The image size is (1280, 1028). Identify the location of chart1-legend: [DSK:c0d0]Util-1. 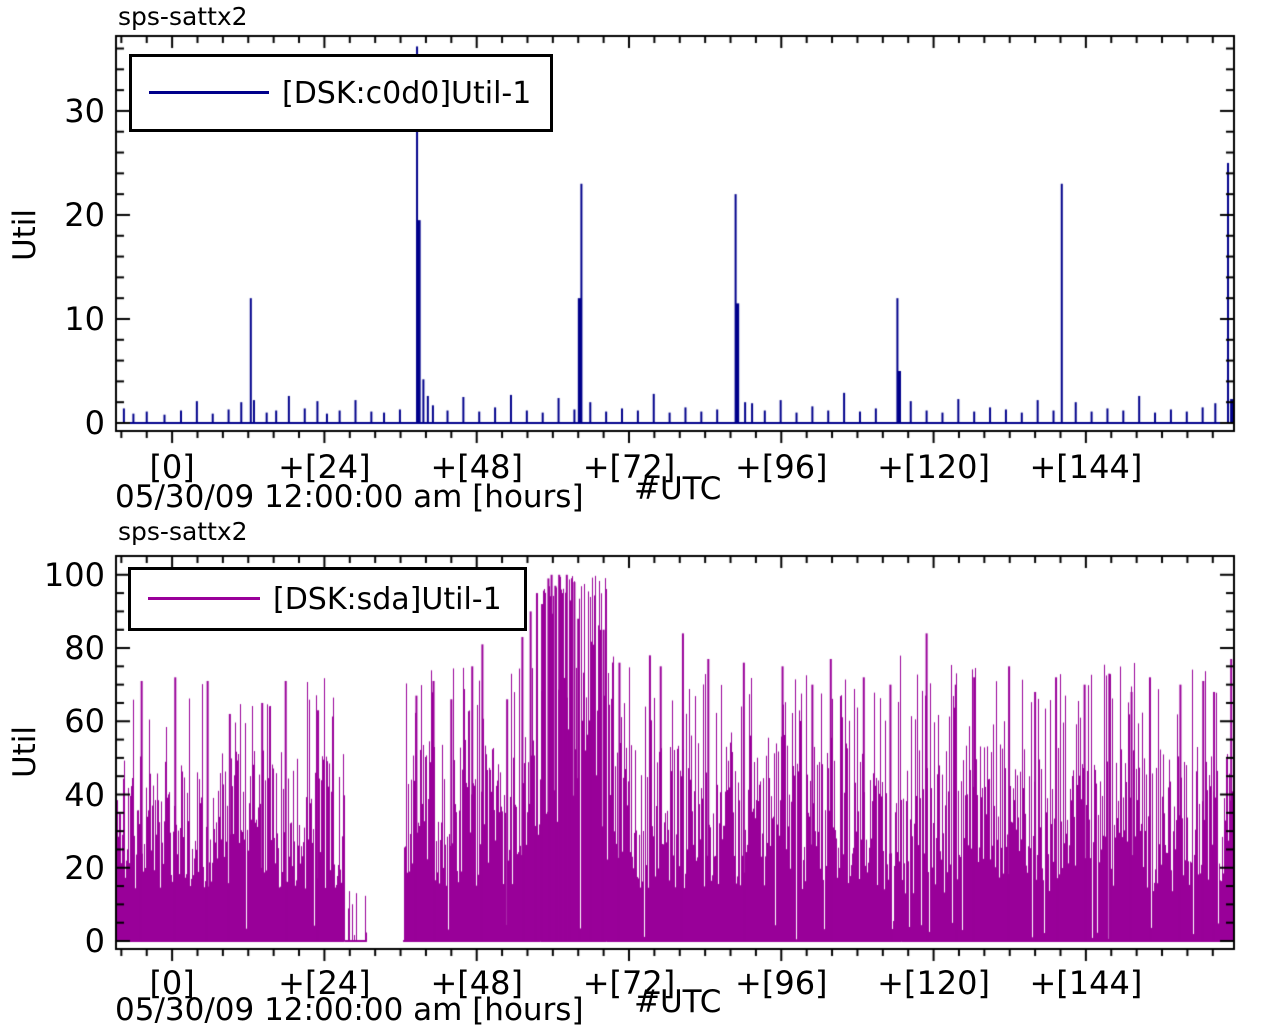
(341, 93).